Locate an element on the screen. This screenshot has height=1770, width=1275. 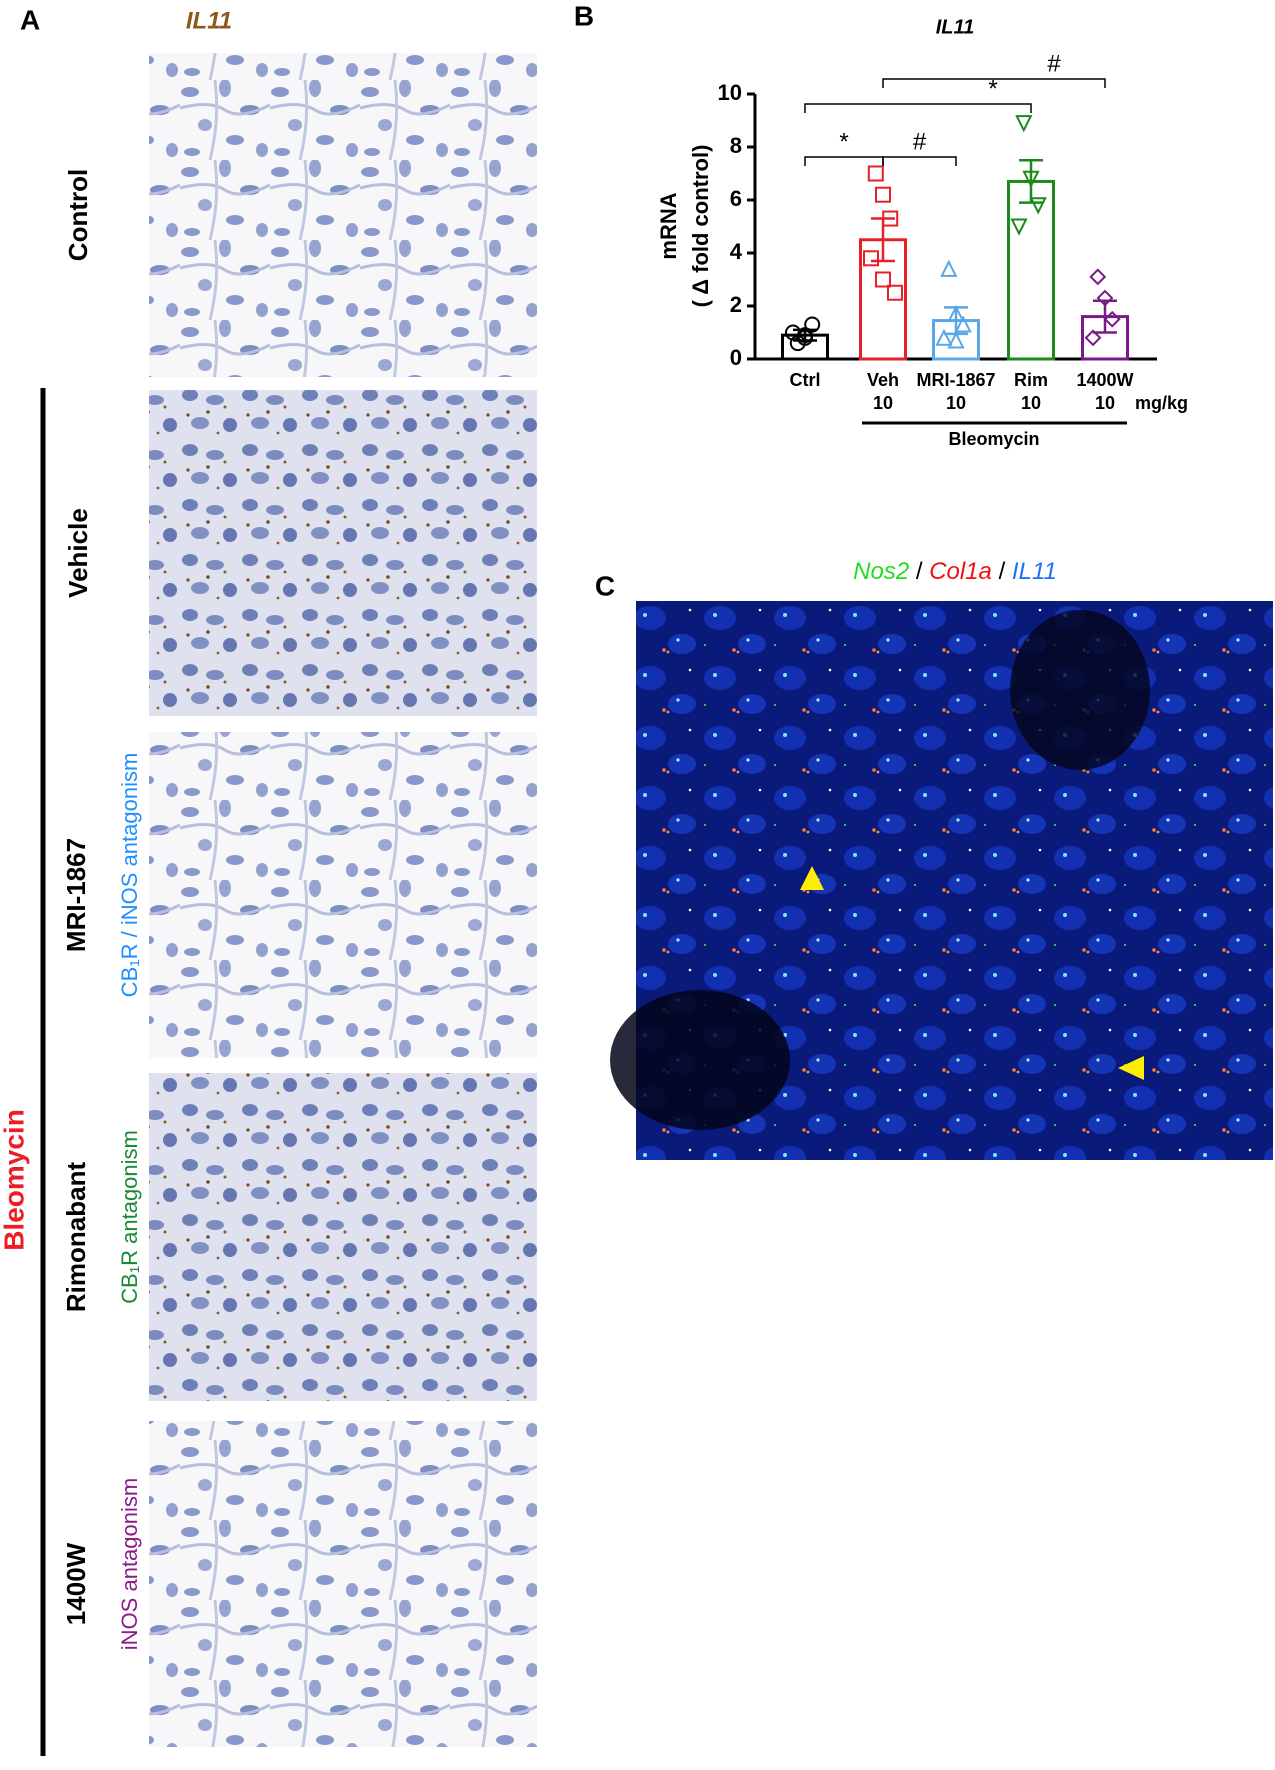
row-label: Control is located at coordinates (78, 215).